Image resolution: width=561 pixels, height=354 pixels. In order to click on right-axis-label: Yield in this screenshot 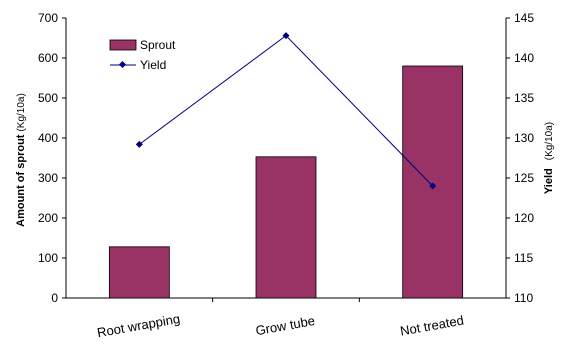, I will do `click(549, 181)`.